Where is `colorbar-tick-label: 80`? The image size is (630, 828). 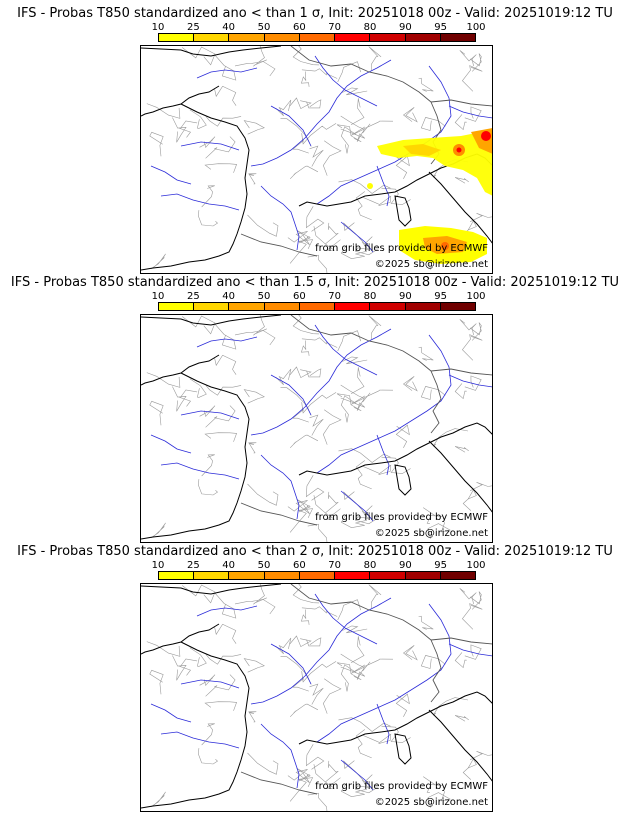 colorbar-tick-label: 80 is located at coordinates (370, 27).